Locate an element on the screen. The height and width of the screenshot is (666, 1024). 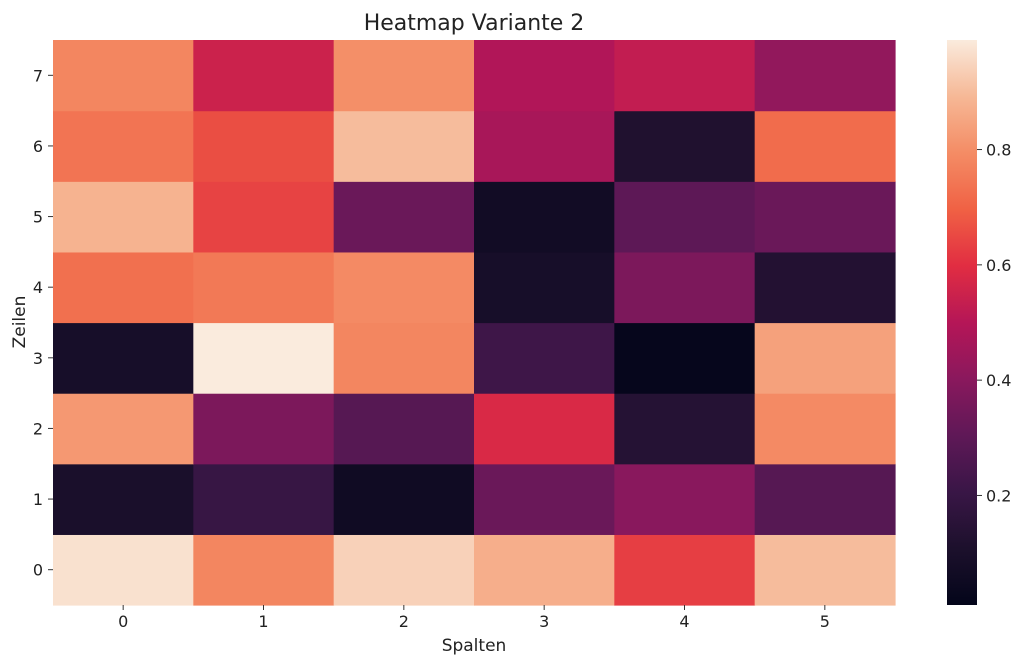
y-tick-label: 2 is located at coordinates (38, 428).